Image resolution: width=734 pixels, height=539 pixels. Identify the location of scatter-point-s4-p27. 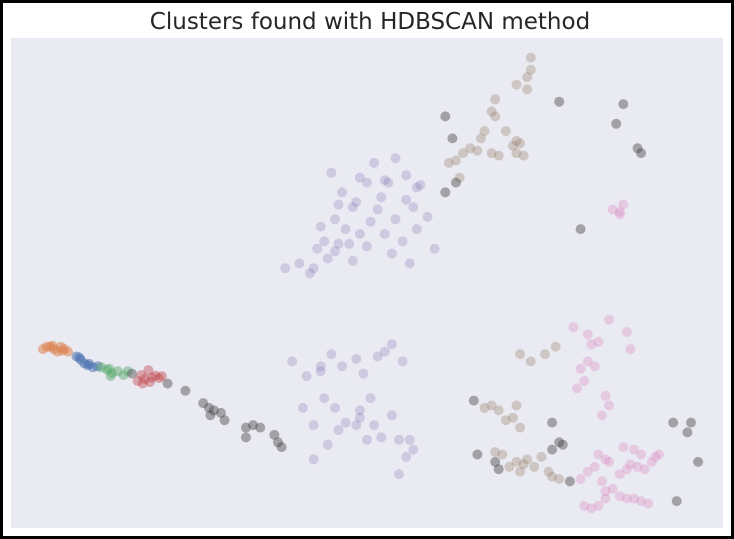
(406, 175).